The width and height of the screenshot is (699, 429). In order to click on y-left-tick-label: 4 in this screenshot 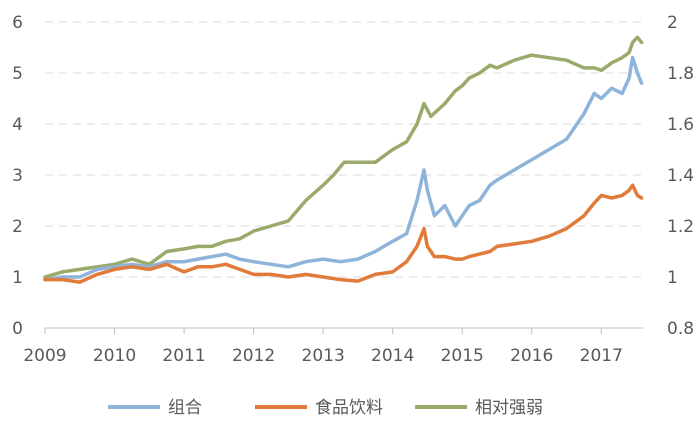, I will do `click(17, 125)`.